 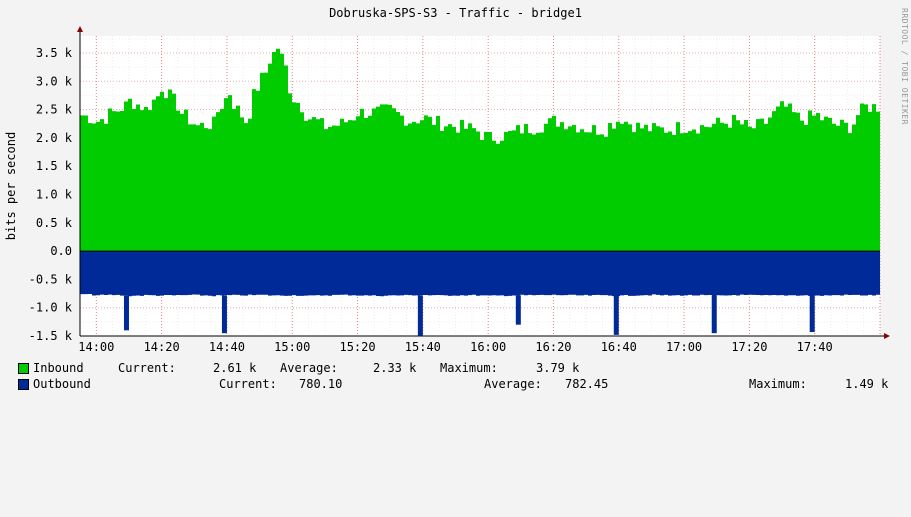 I want to click on x-tick-label: 15:20, so click(x=357, y=347).